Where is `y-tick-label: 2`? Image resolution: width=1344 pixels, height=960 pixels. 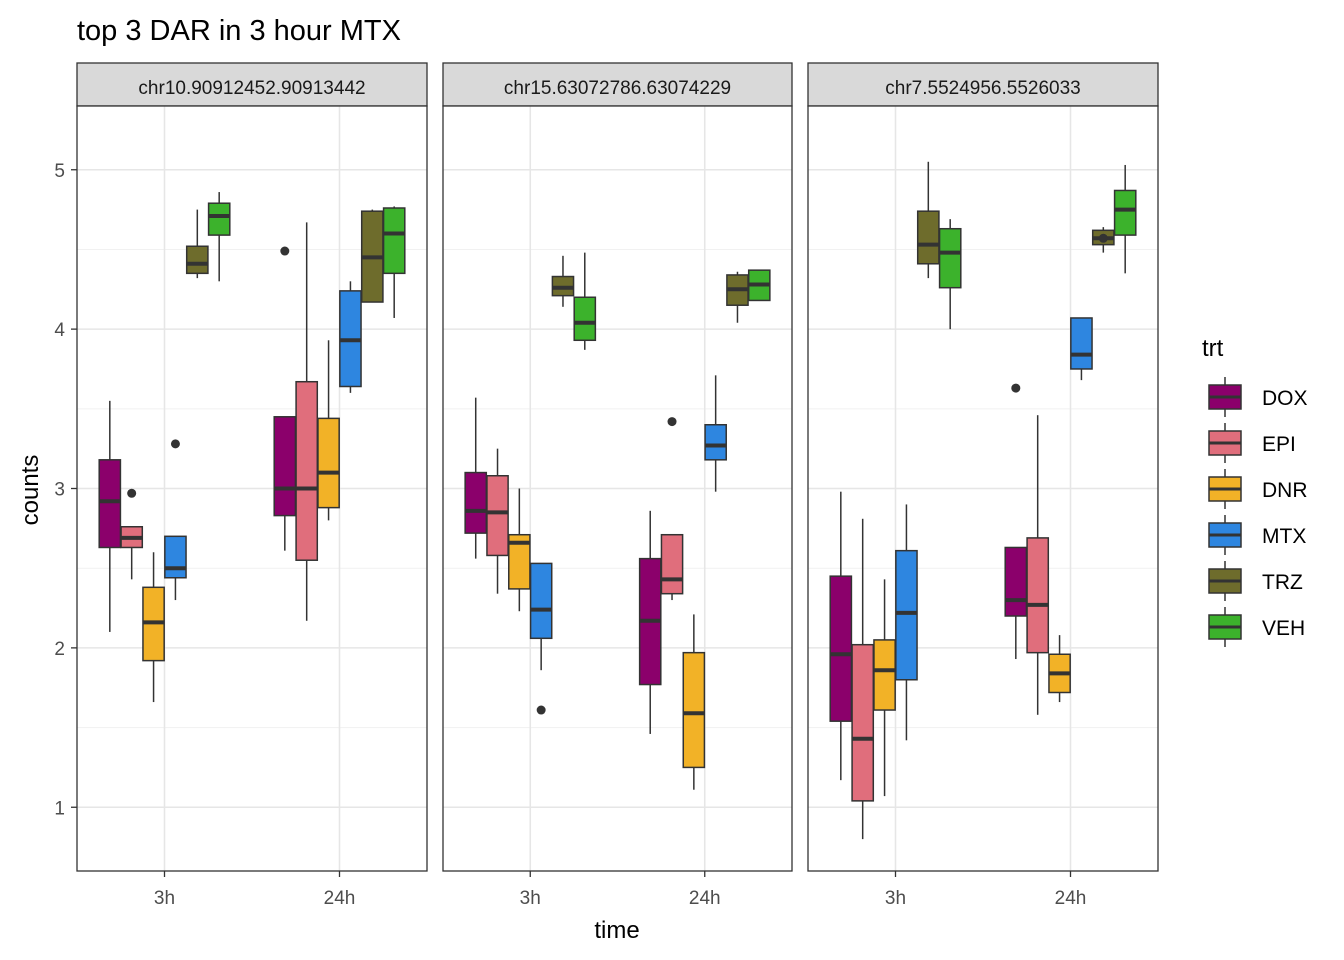
y-tick-label: 2 is located at coordinates (59, 649).